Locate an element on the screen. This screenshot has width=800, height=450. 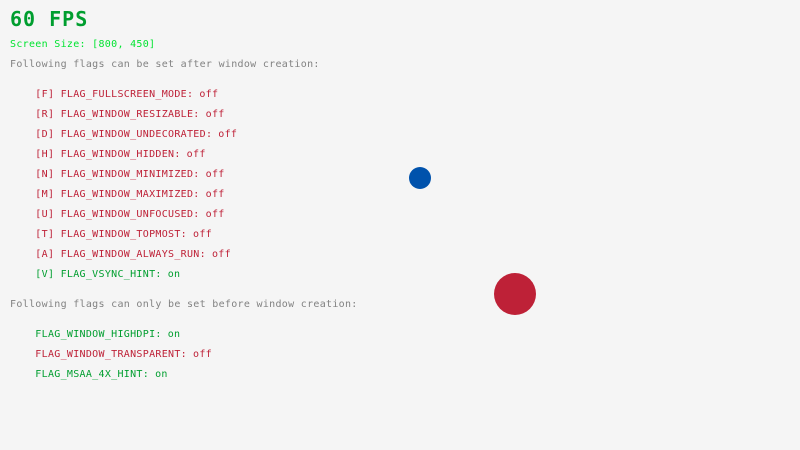
flag-row-undecorated: [D] FLAG_WINDOW_UNDECORATED: off is located at coordinates (123, 135).